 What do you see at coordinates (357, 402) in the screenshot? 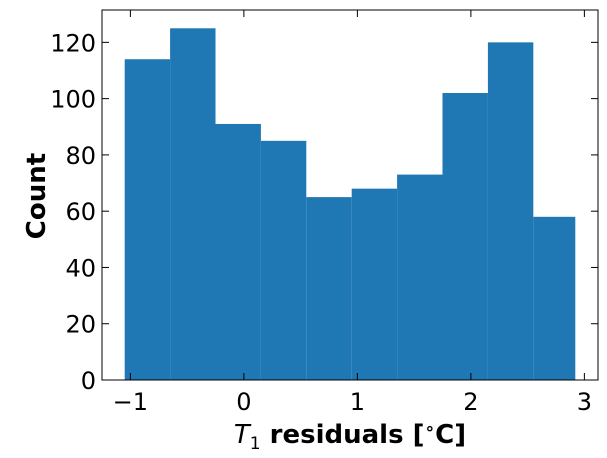
I see `x-tick-label: 1` at bounding box center [357, 402].